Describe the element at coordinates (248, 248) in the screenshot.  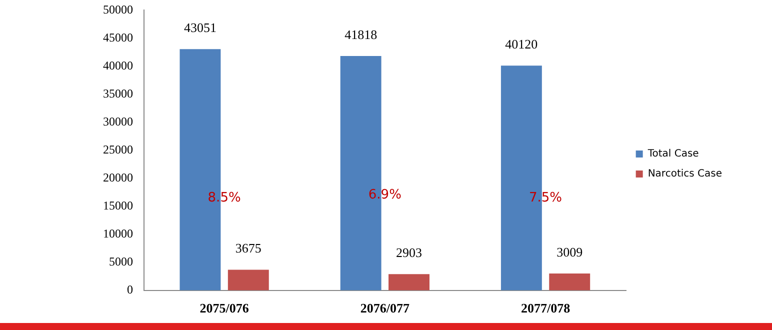
I see `data-label: 3675` at that location.